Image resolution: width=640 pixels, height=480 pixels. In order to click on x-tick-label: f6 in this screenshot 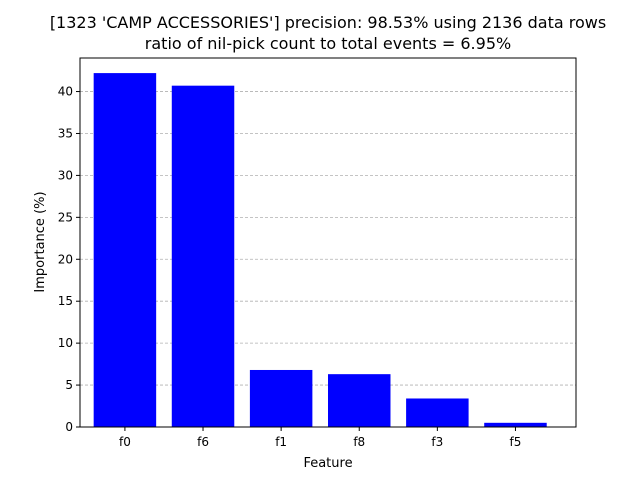, I will do `click(203, 442)`.